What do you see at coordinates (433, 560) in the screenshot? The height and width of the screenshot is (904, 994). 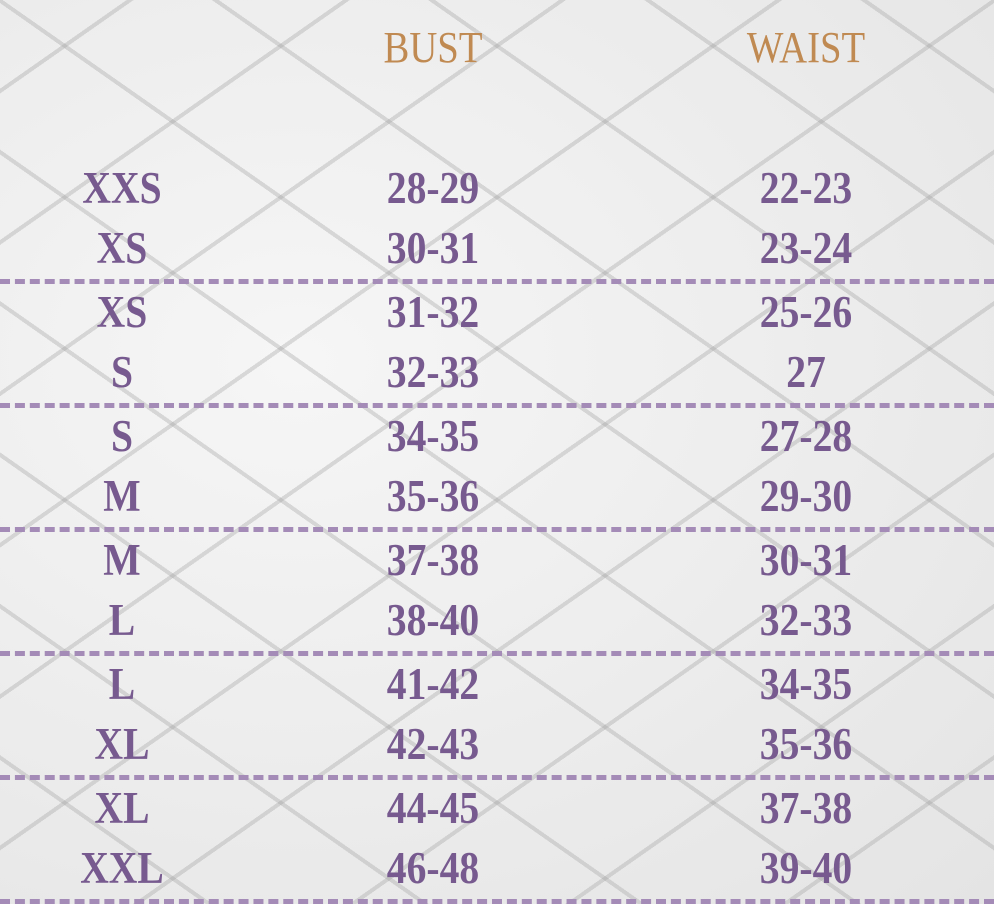 I see `bust-cell: 37-38` at bounding box center [433, 560].